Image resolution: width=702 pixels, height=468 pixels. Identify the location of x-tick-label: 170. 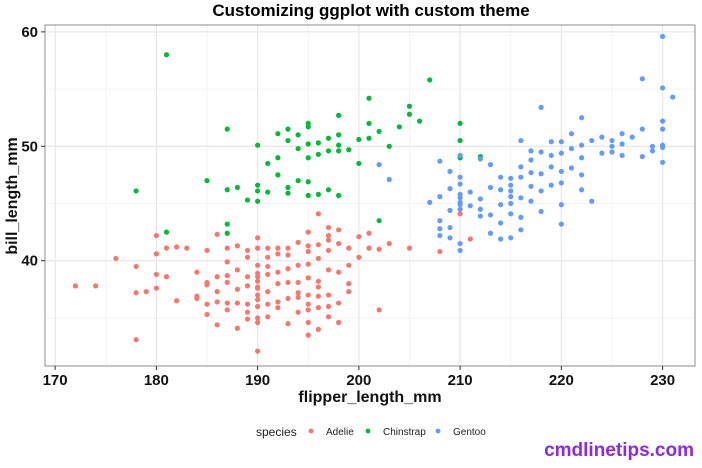
(55, 380).